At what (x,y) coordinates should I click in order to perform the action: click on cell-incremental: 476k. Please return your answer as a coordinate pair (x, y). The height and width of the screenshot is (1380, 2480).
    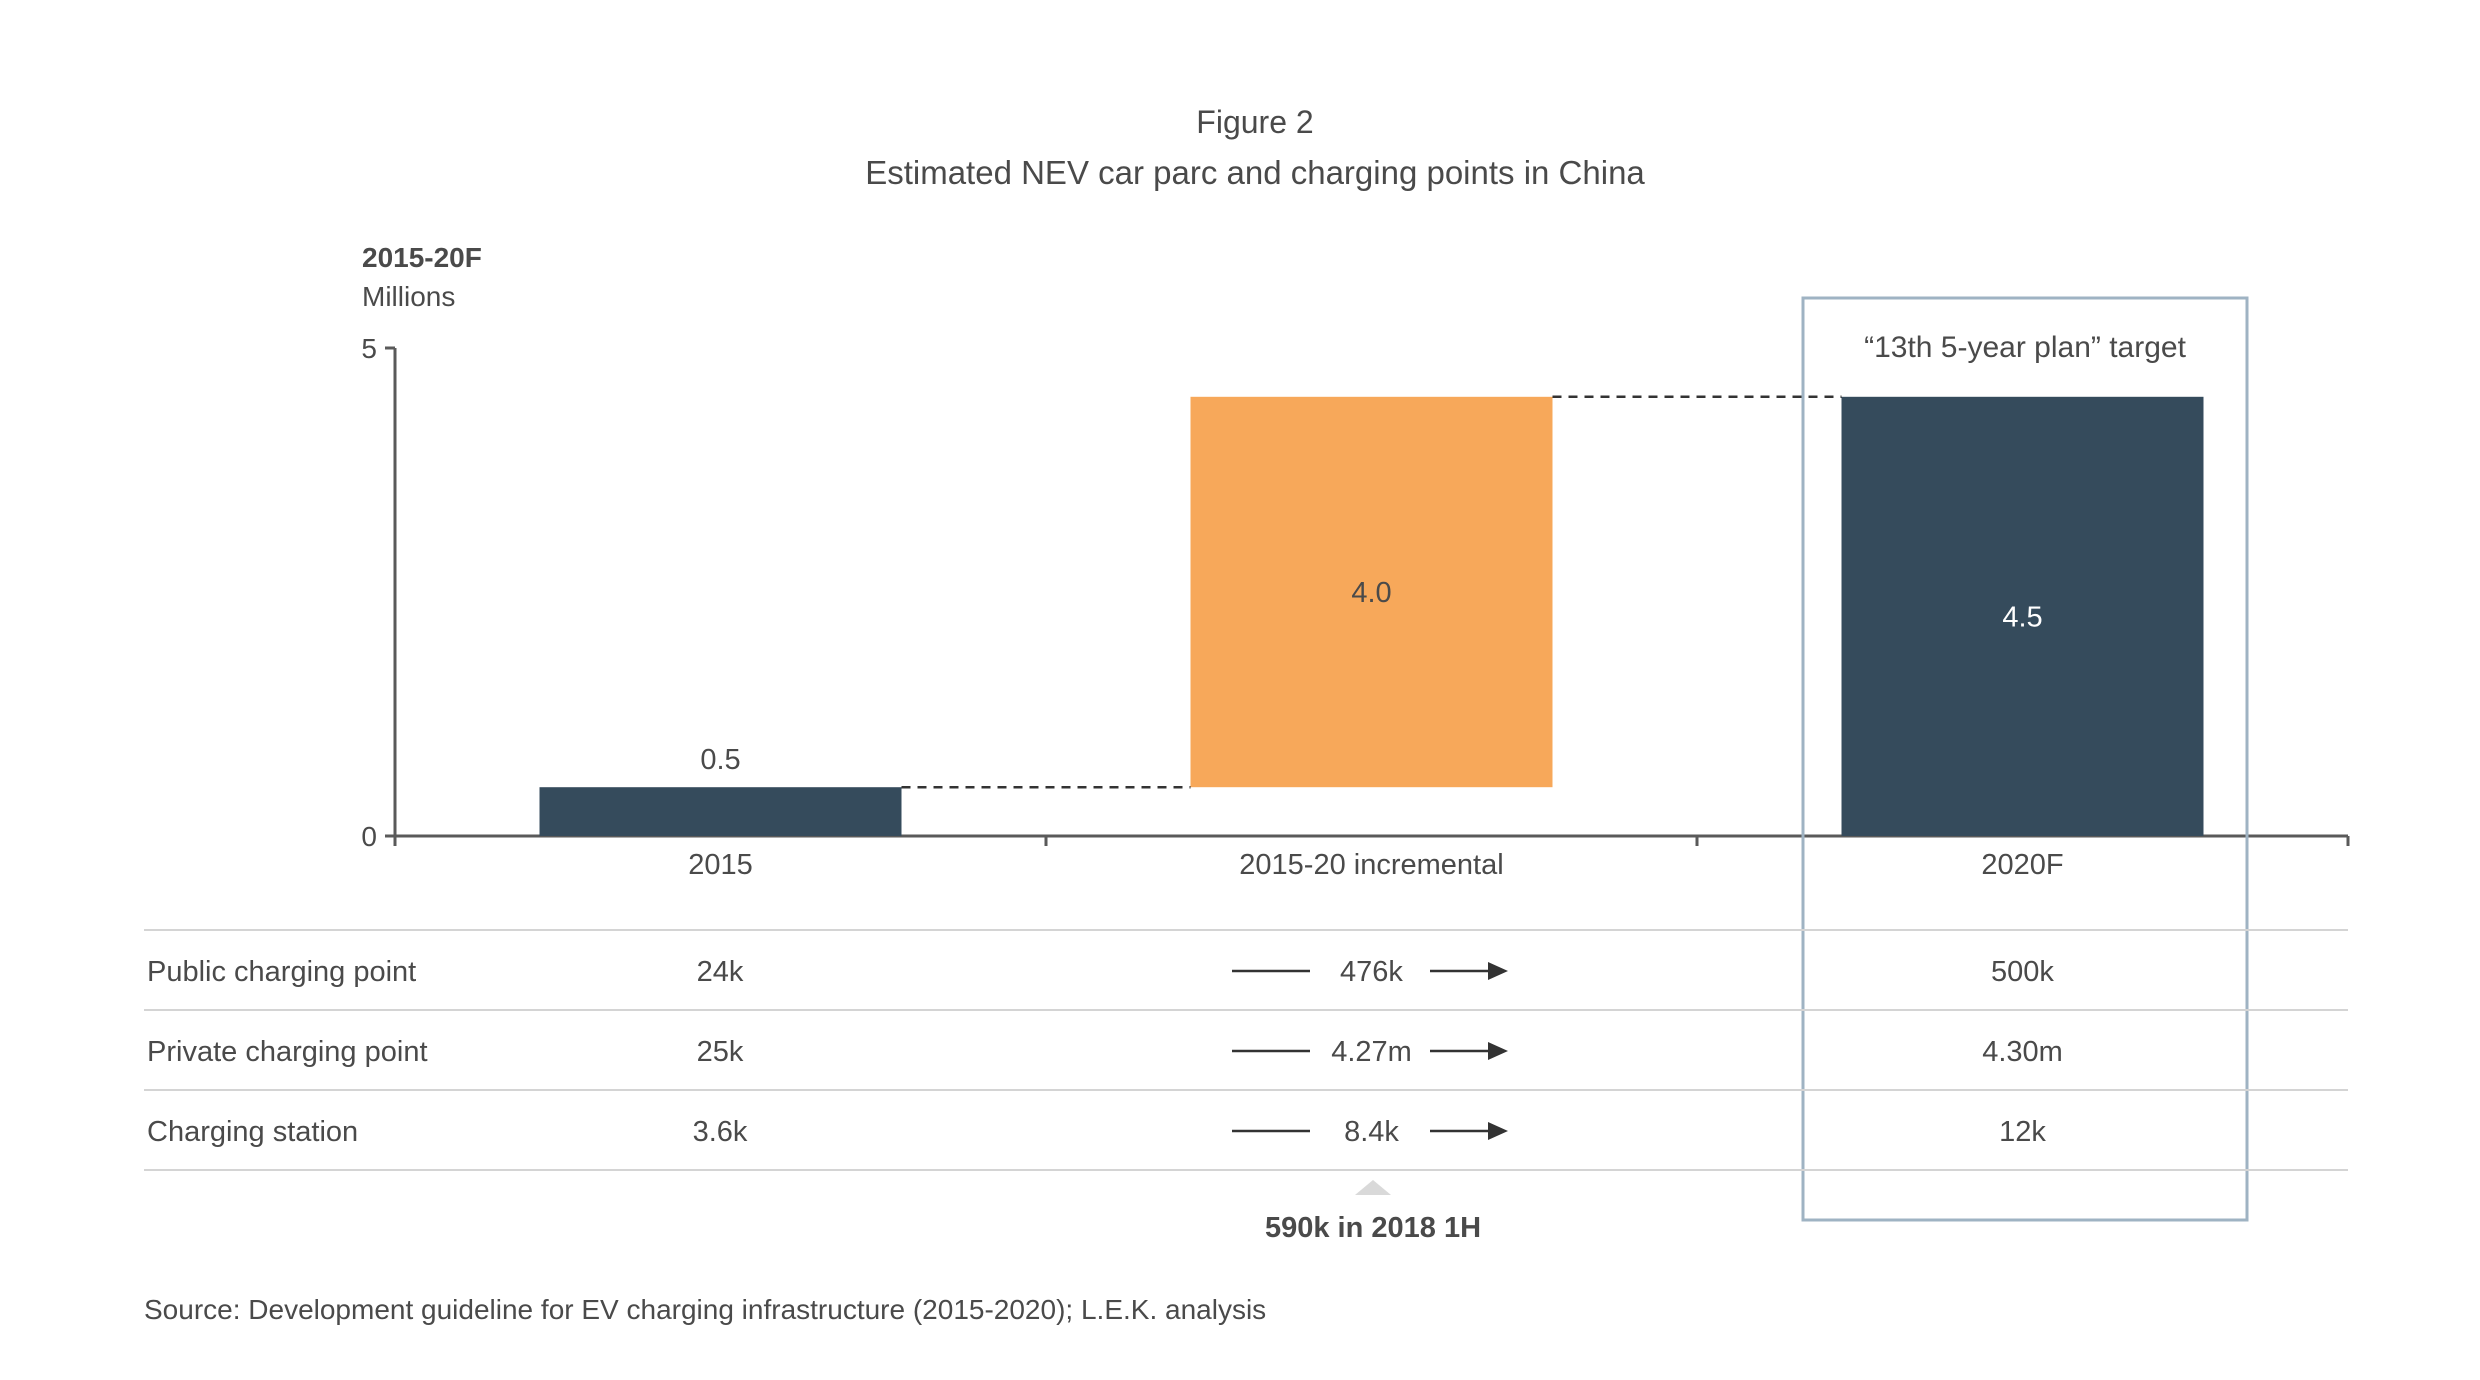
    Looking at the image, I should click on (1371, 972).